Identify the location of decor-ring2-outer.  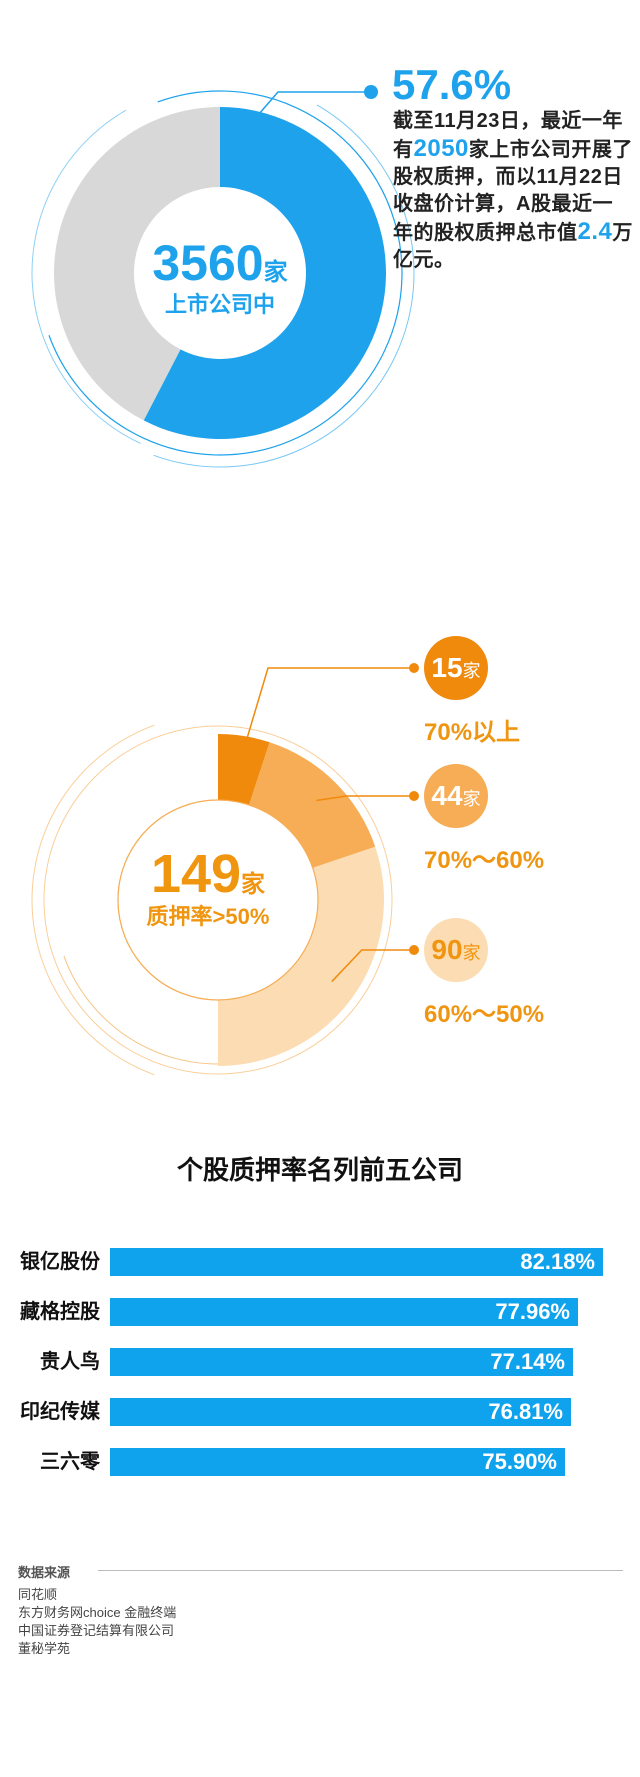
(218, 900).